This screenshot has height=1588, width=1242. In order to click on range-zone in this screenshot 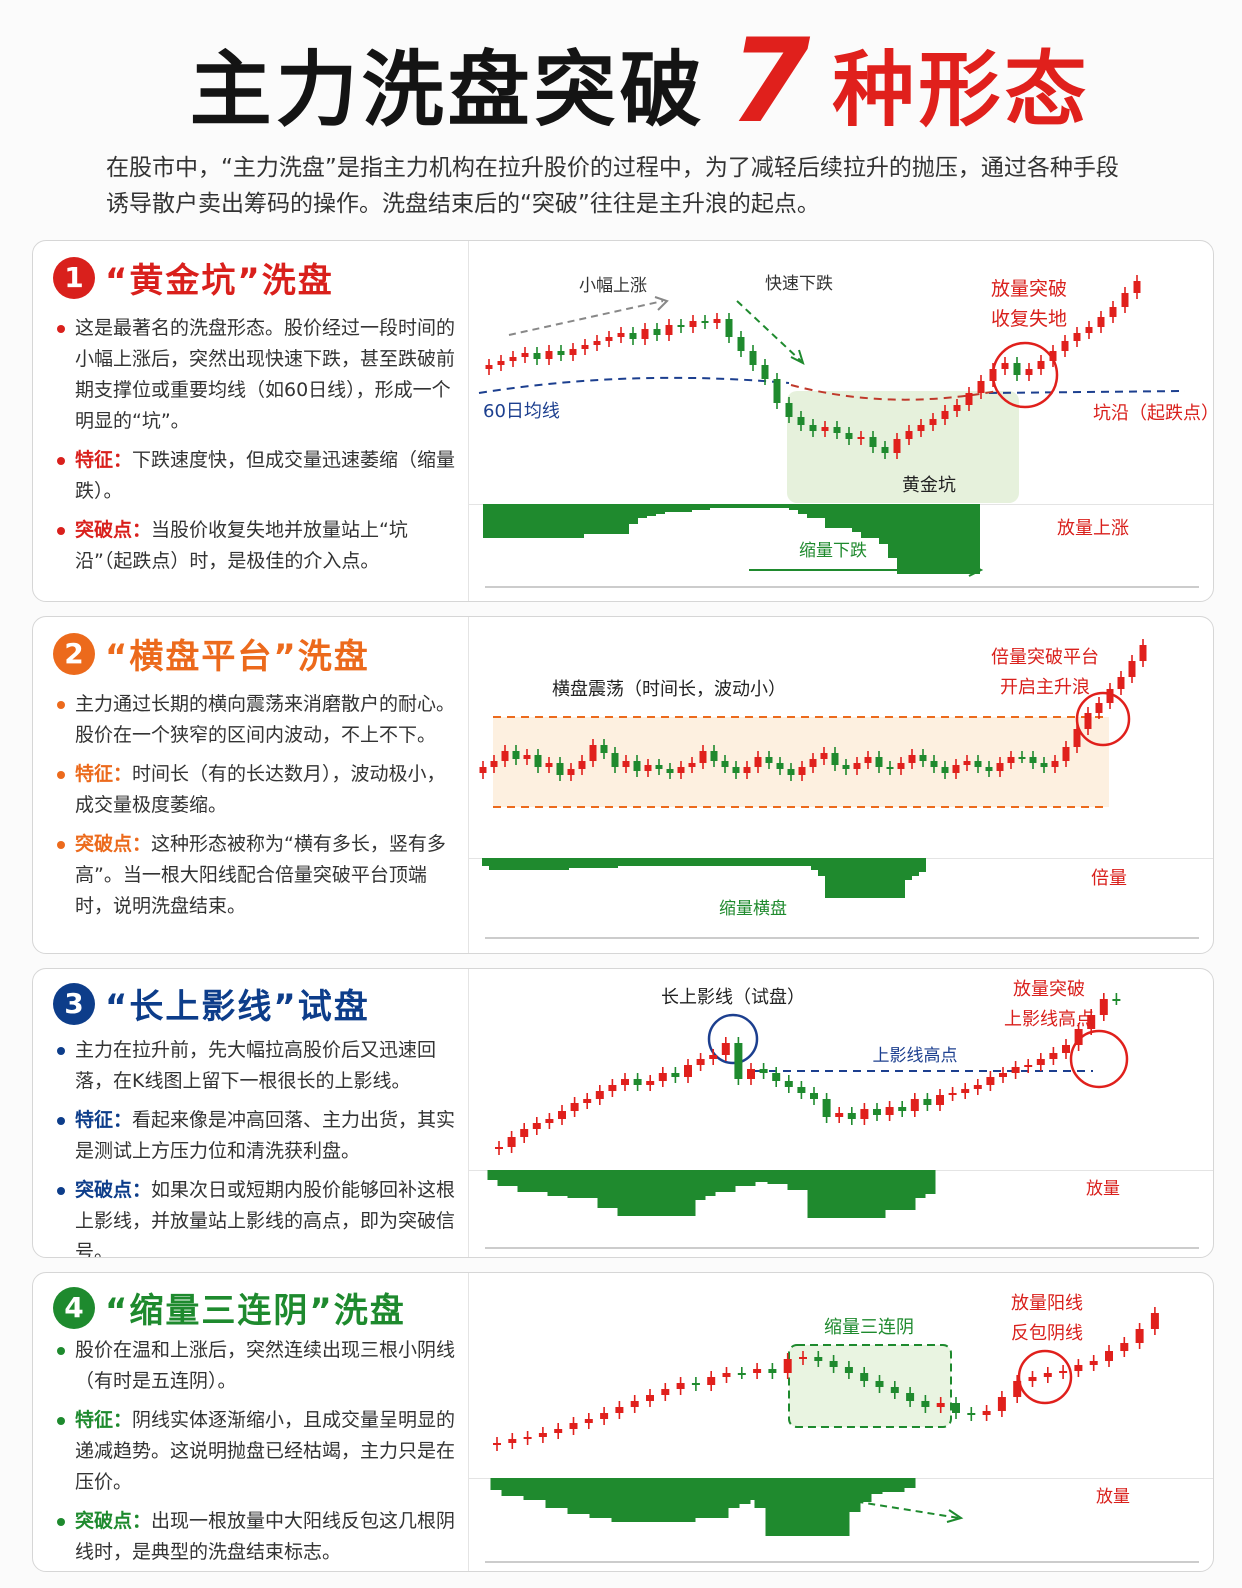, I will do `click(801, 762)`.